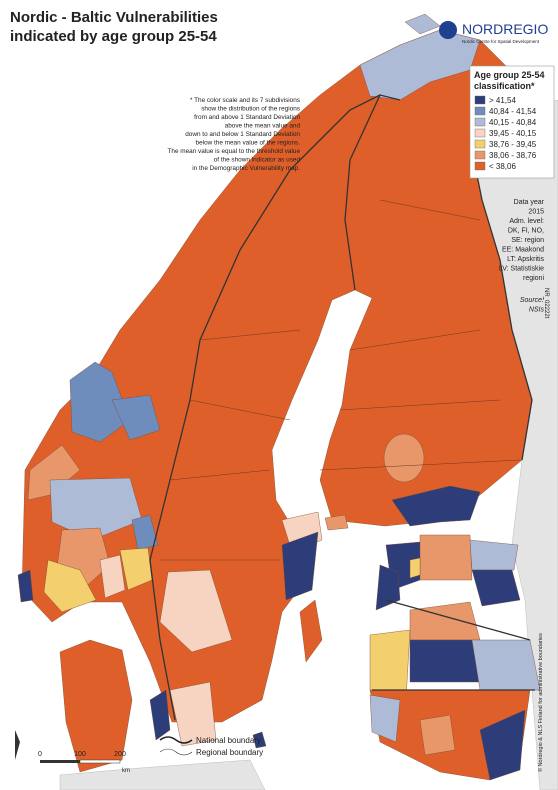 The height and width of the screenshot is (790, 558). Describe the element at coordinates (176, 752) in the screenshot. I see `regional-key` at that location.